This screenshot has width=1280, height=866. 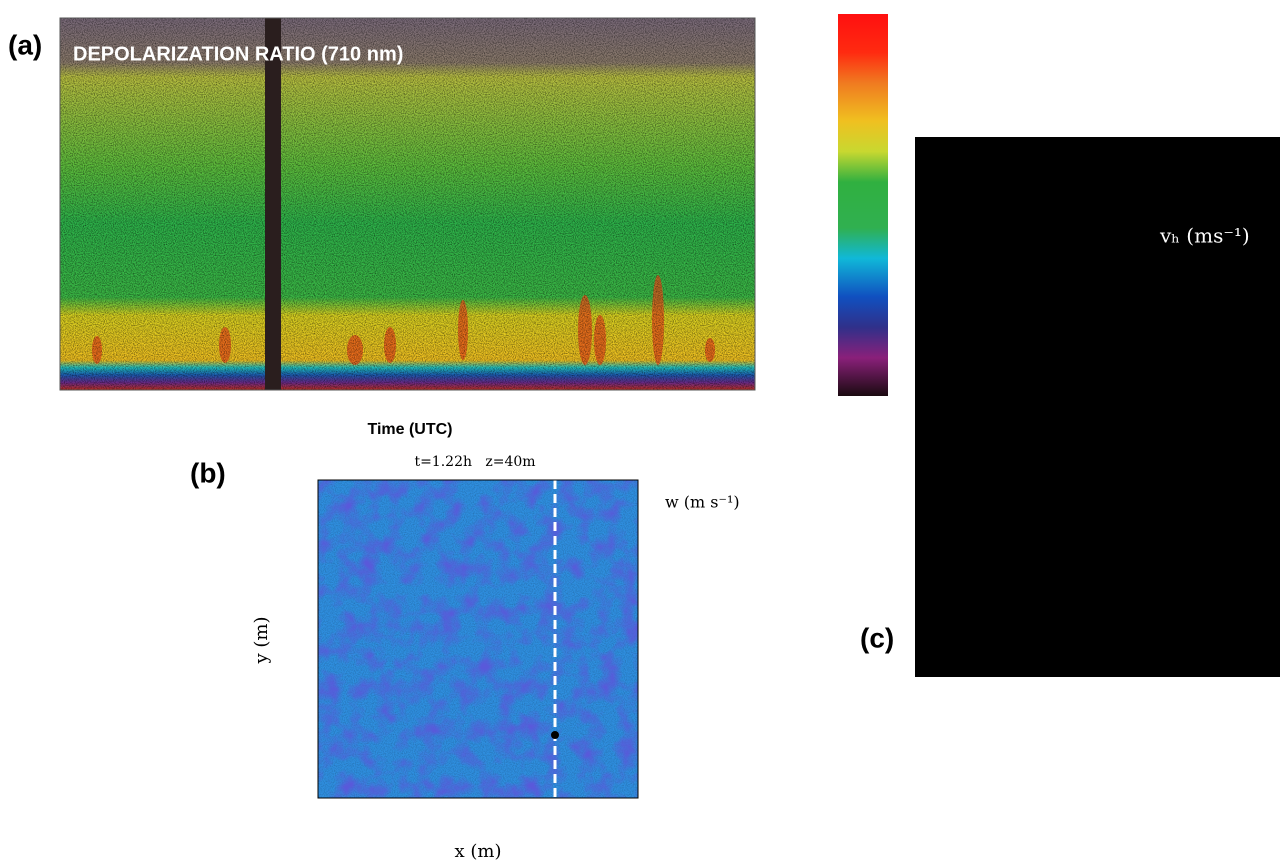 I want to click on frame, so click(x=478, y=639).